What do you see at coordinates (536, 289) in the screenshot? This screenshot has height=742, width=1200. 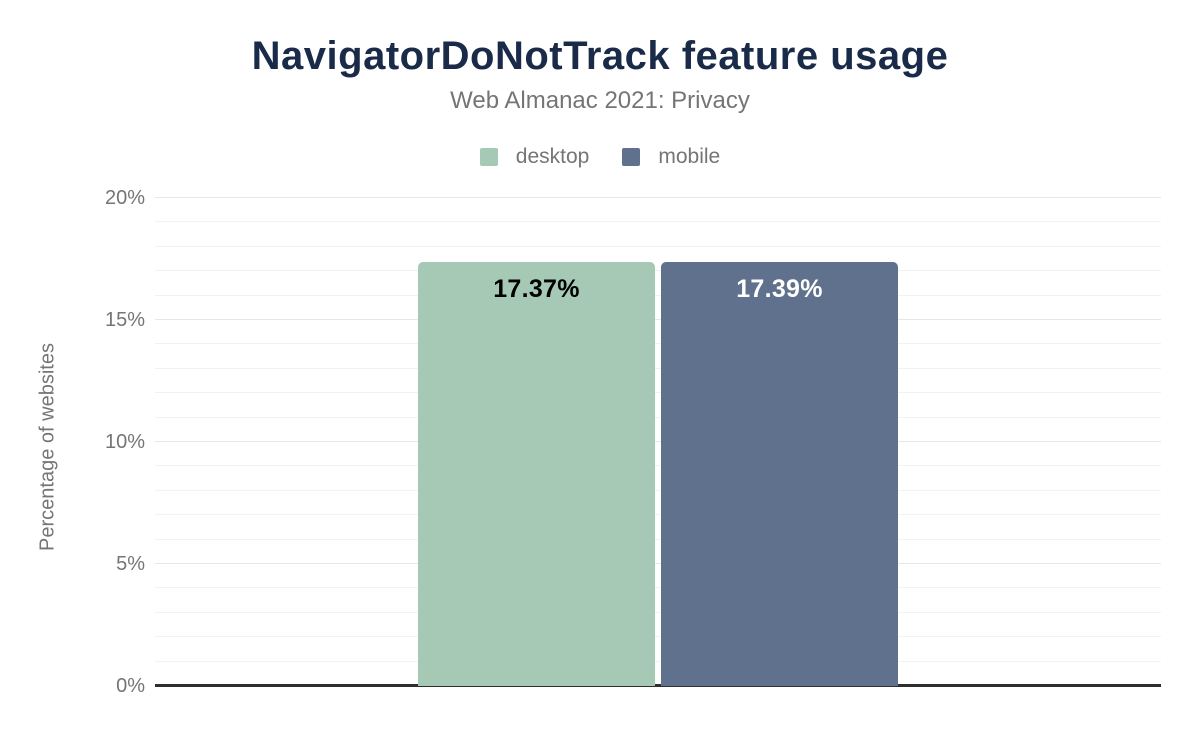 I see `bar-value-label: 17.37%` at bounding box center [536, 289].